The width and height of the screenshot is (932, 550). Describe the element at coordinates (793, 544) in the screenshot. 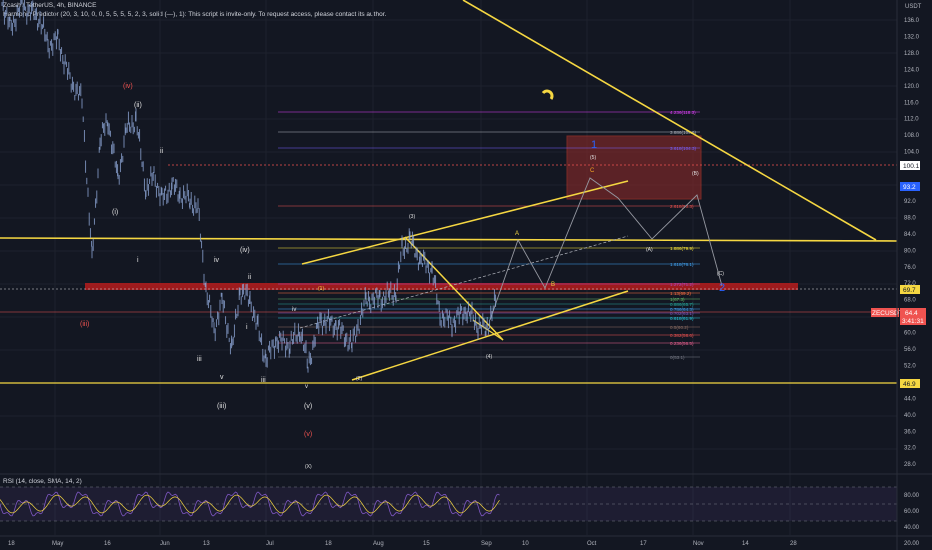

I see `date-tick: 28` at that location.